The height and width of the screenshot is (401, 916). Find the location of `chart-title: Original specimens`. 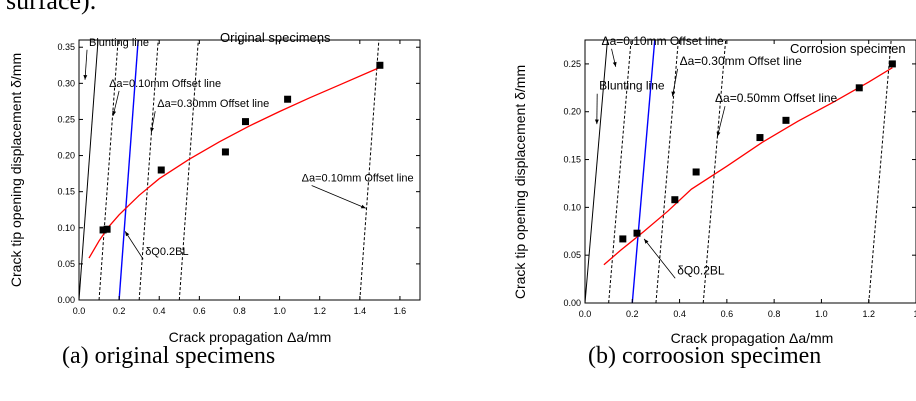

chart-title: Original specimens is located at coordinates (275, 37).